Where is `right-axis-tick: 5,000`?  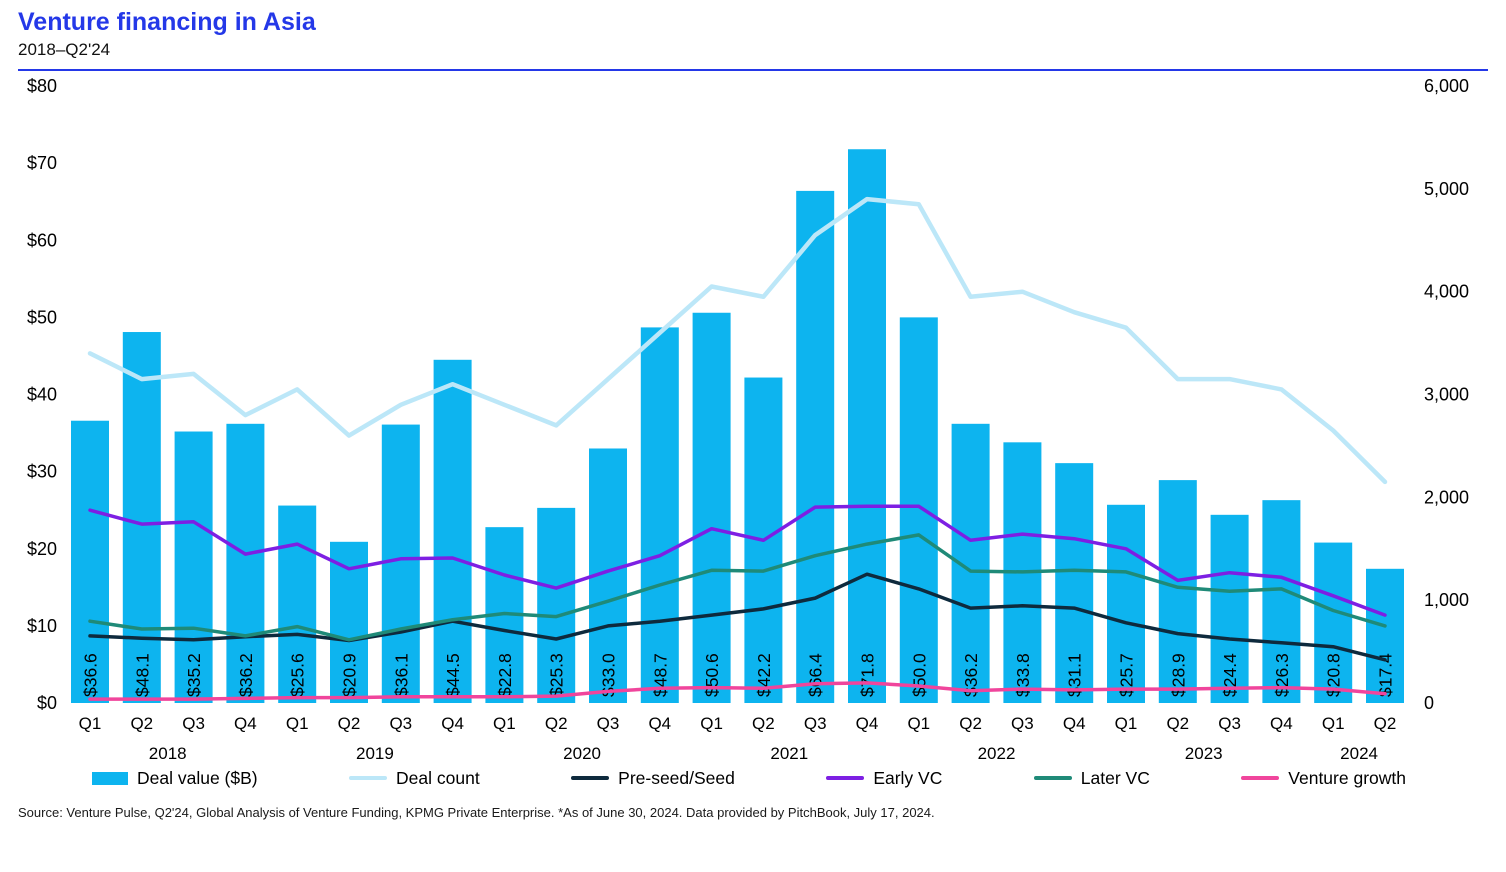
right-axis-tick: 5,000 is located at coordinates (1446, 189).